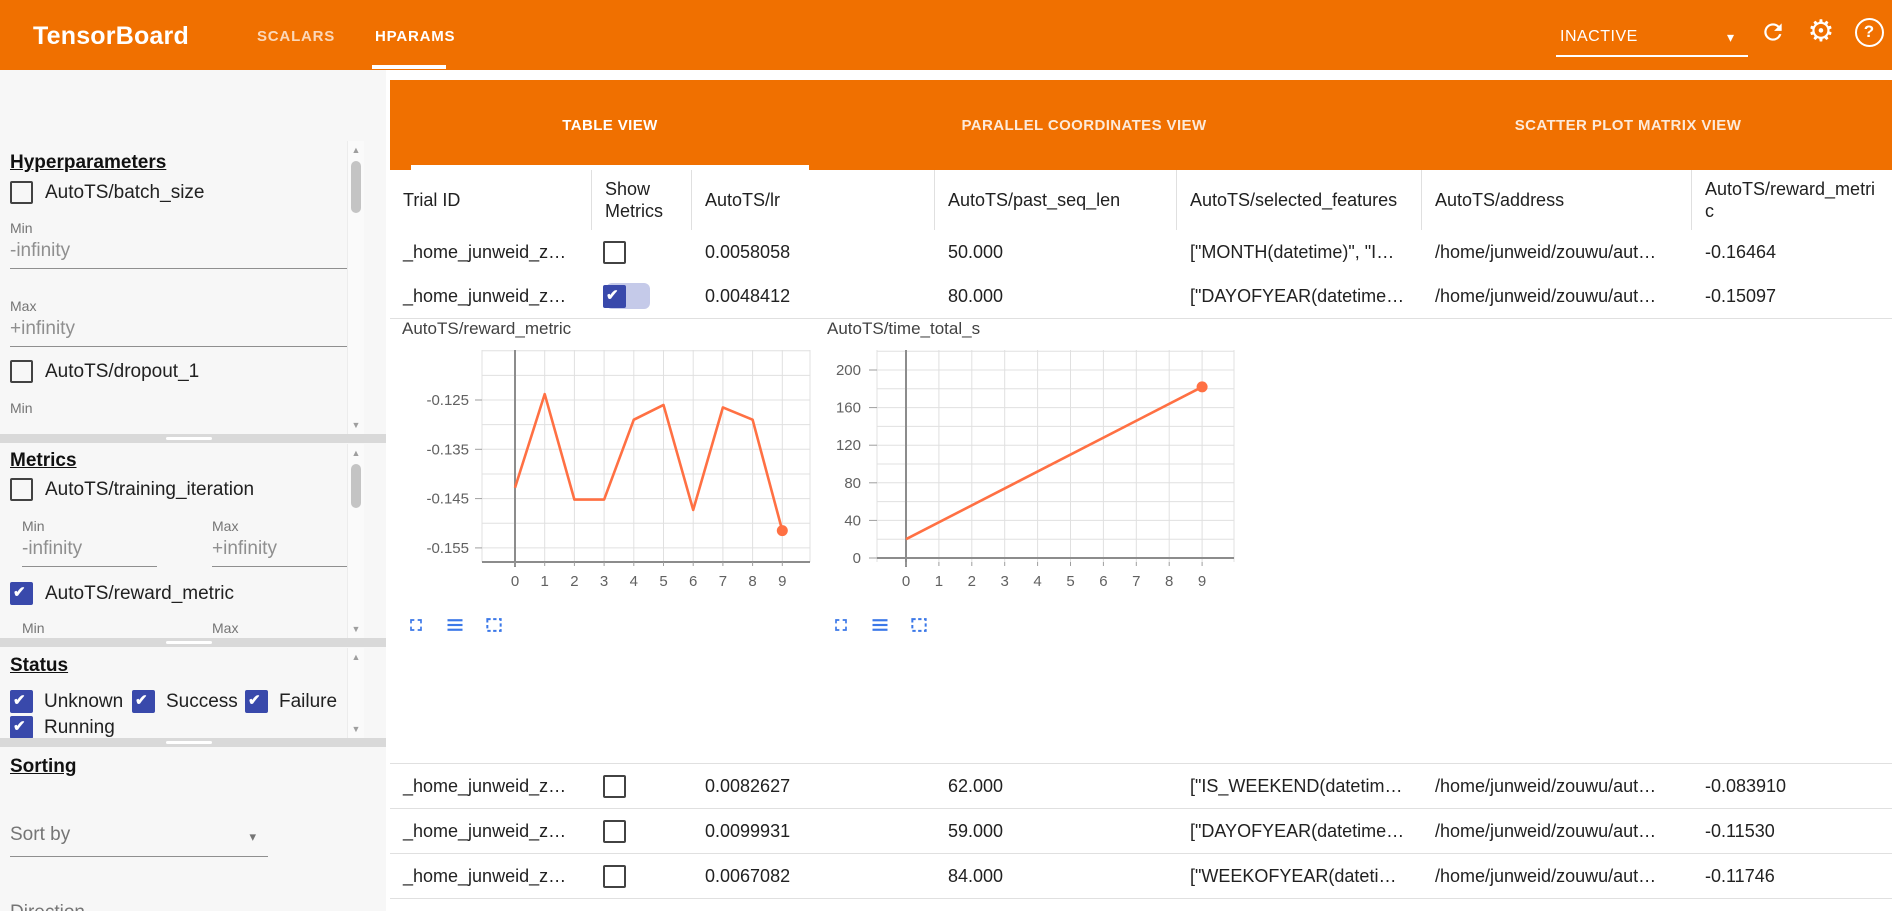 The width and height of the screenshot is (1892, 911). What do you see at coordinates (291, 701) in the screenshot?
I see `status-option-failure: ✔ Failure` at bounding box center [291, 701].